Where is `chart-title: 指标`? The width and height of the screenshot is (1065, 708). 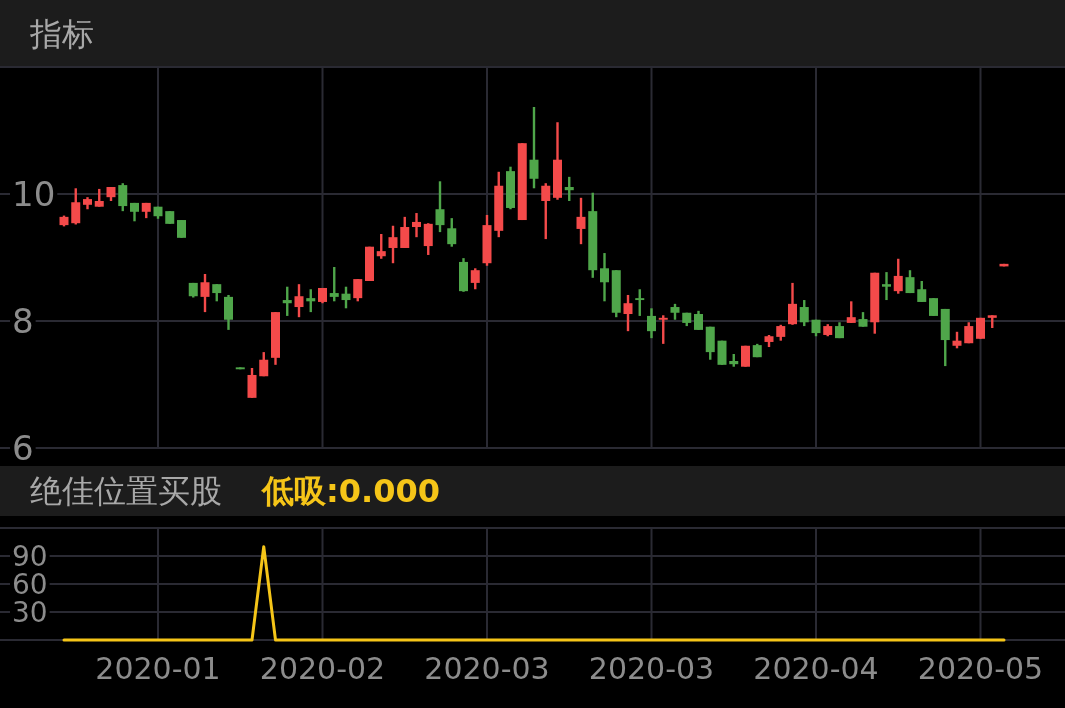 chart-title: 指标 is located at coordinates (61, 33).